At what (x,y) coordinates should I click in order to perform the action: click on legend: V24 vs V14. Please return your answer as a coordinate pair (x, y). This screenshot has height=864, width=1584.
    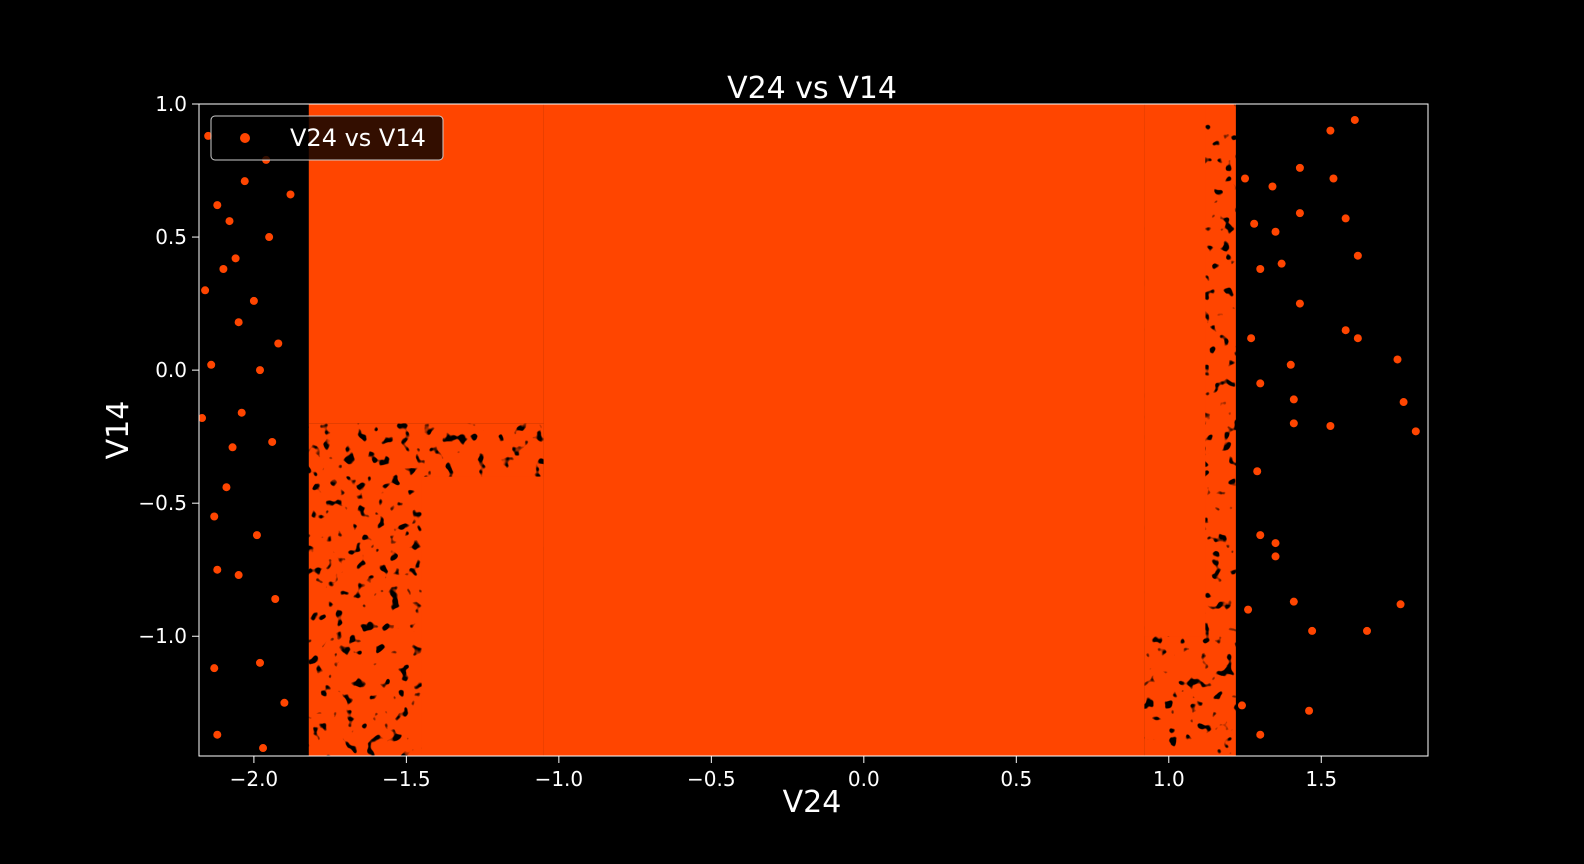
    Looking at the image, I should click on (327, 138).